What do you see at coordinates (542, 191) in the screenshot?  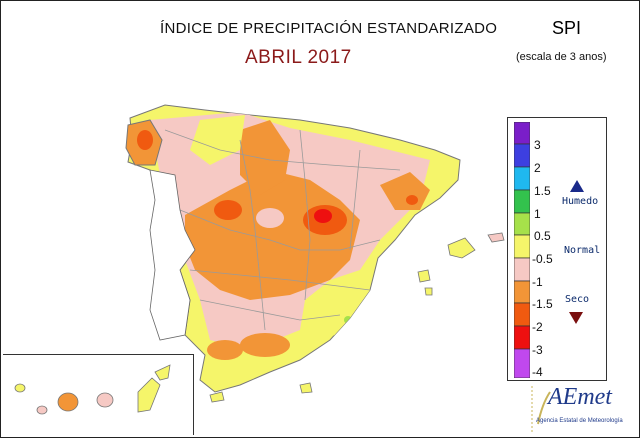 I see `legend-tick-1.5: 1.5` at bounding box center [542, 191].